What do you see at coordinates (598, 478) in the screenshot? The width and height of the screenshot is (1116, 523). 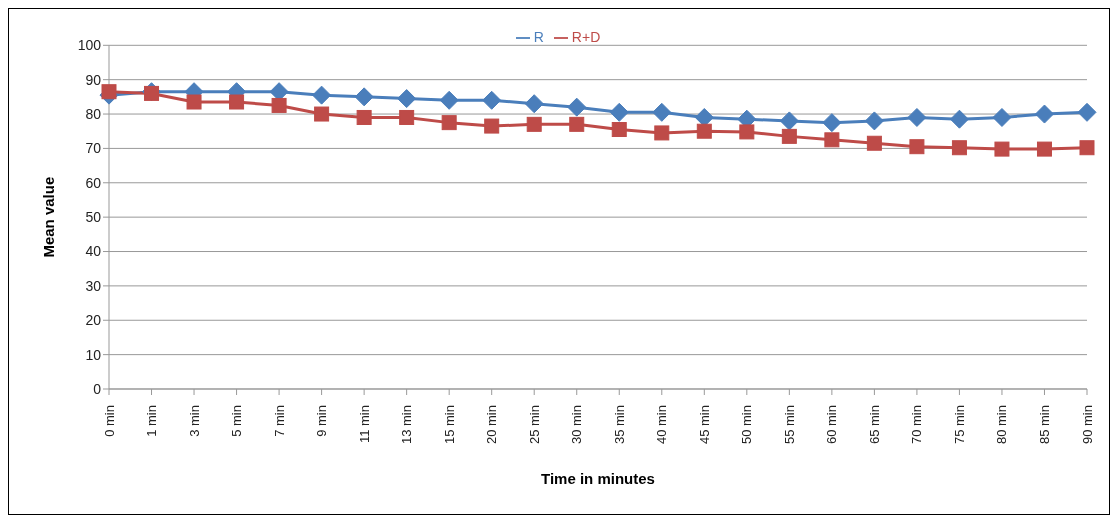 I see `x-axis-title: Time in minutes` at bounding box center [598, 478].